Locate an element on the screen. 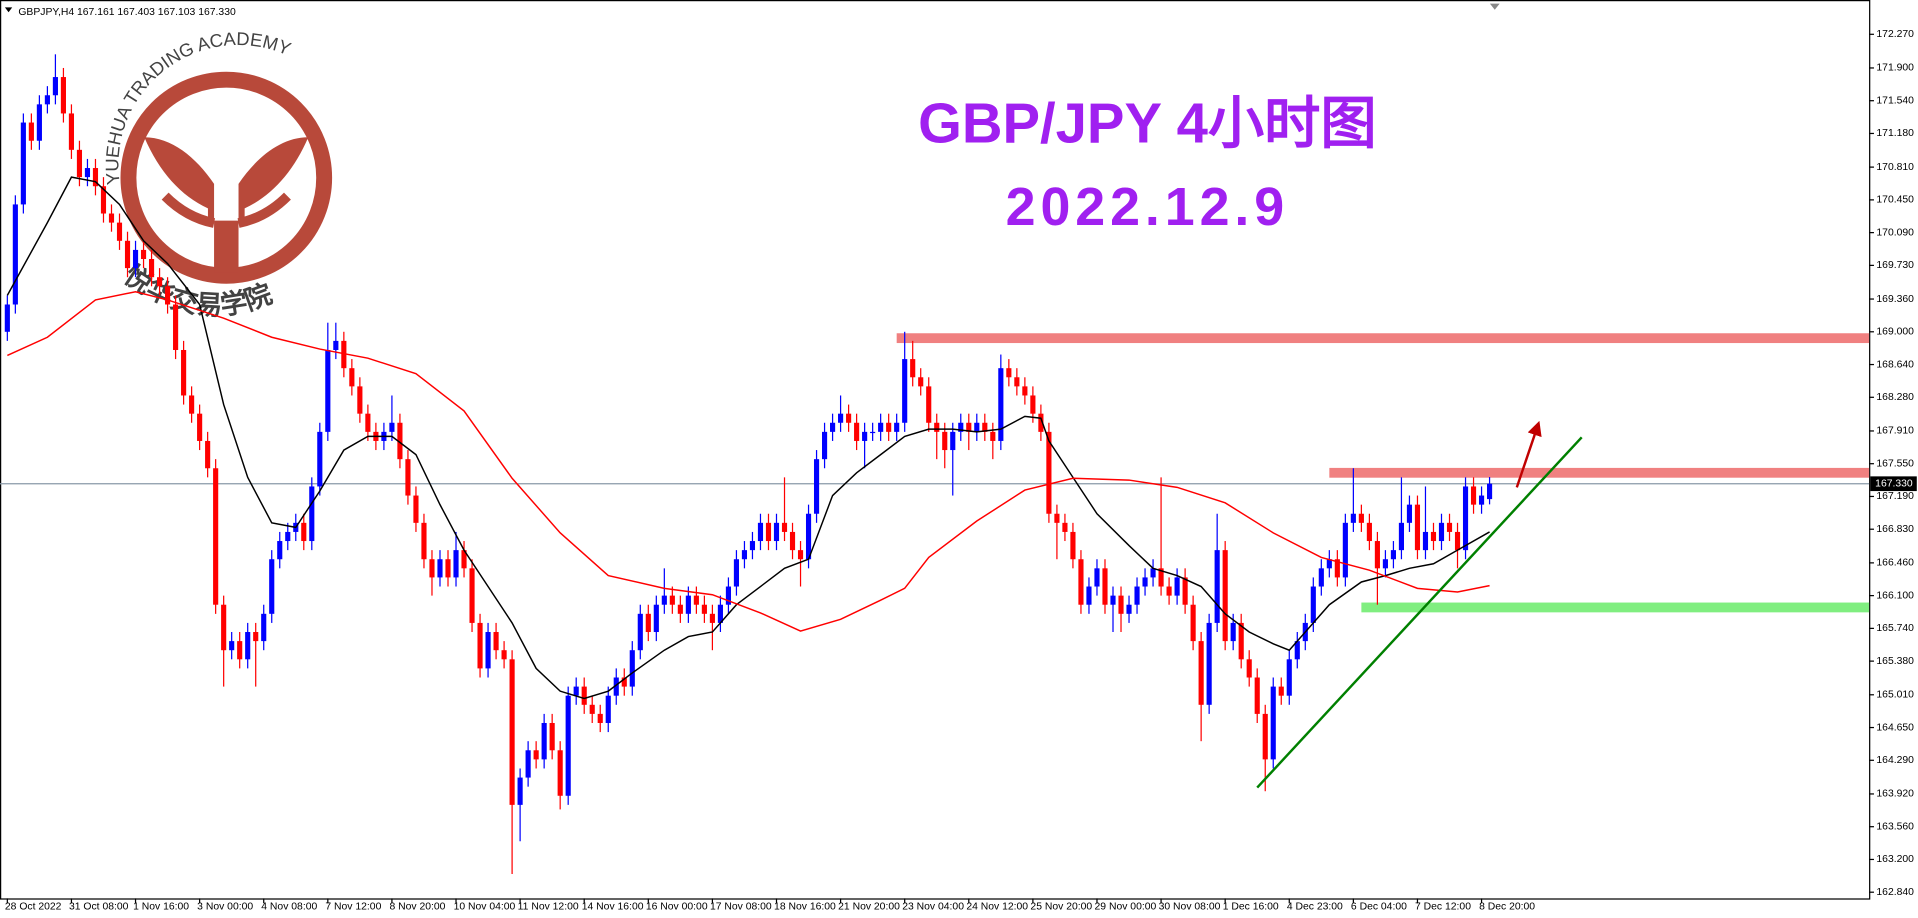 The height and width of the screenshot is (918, 1918). y-tick-label: 163.920 is located at coordinates (1895, 794).